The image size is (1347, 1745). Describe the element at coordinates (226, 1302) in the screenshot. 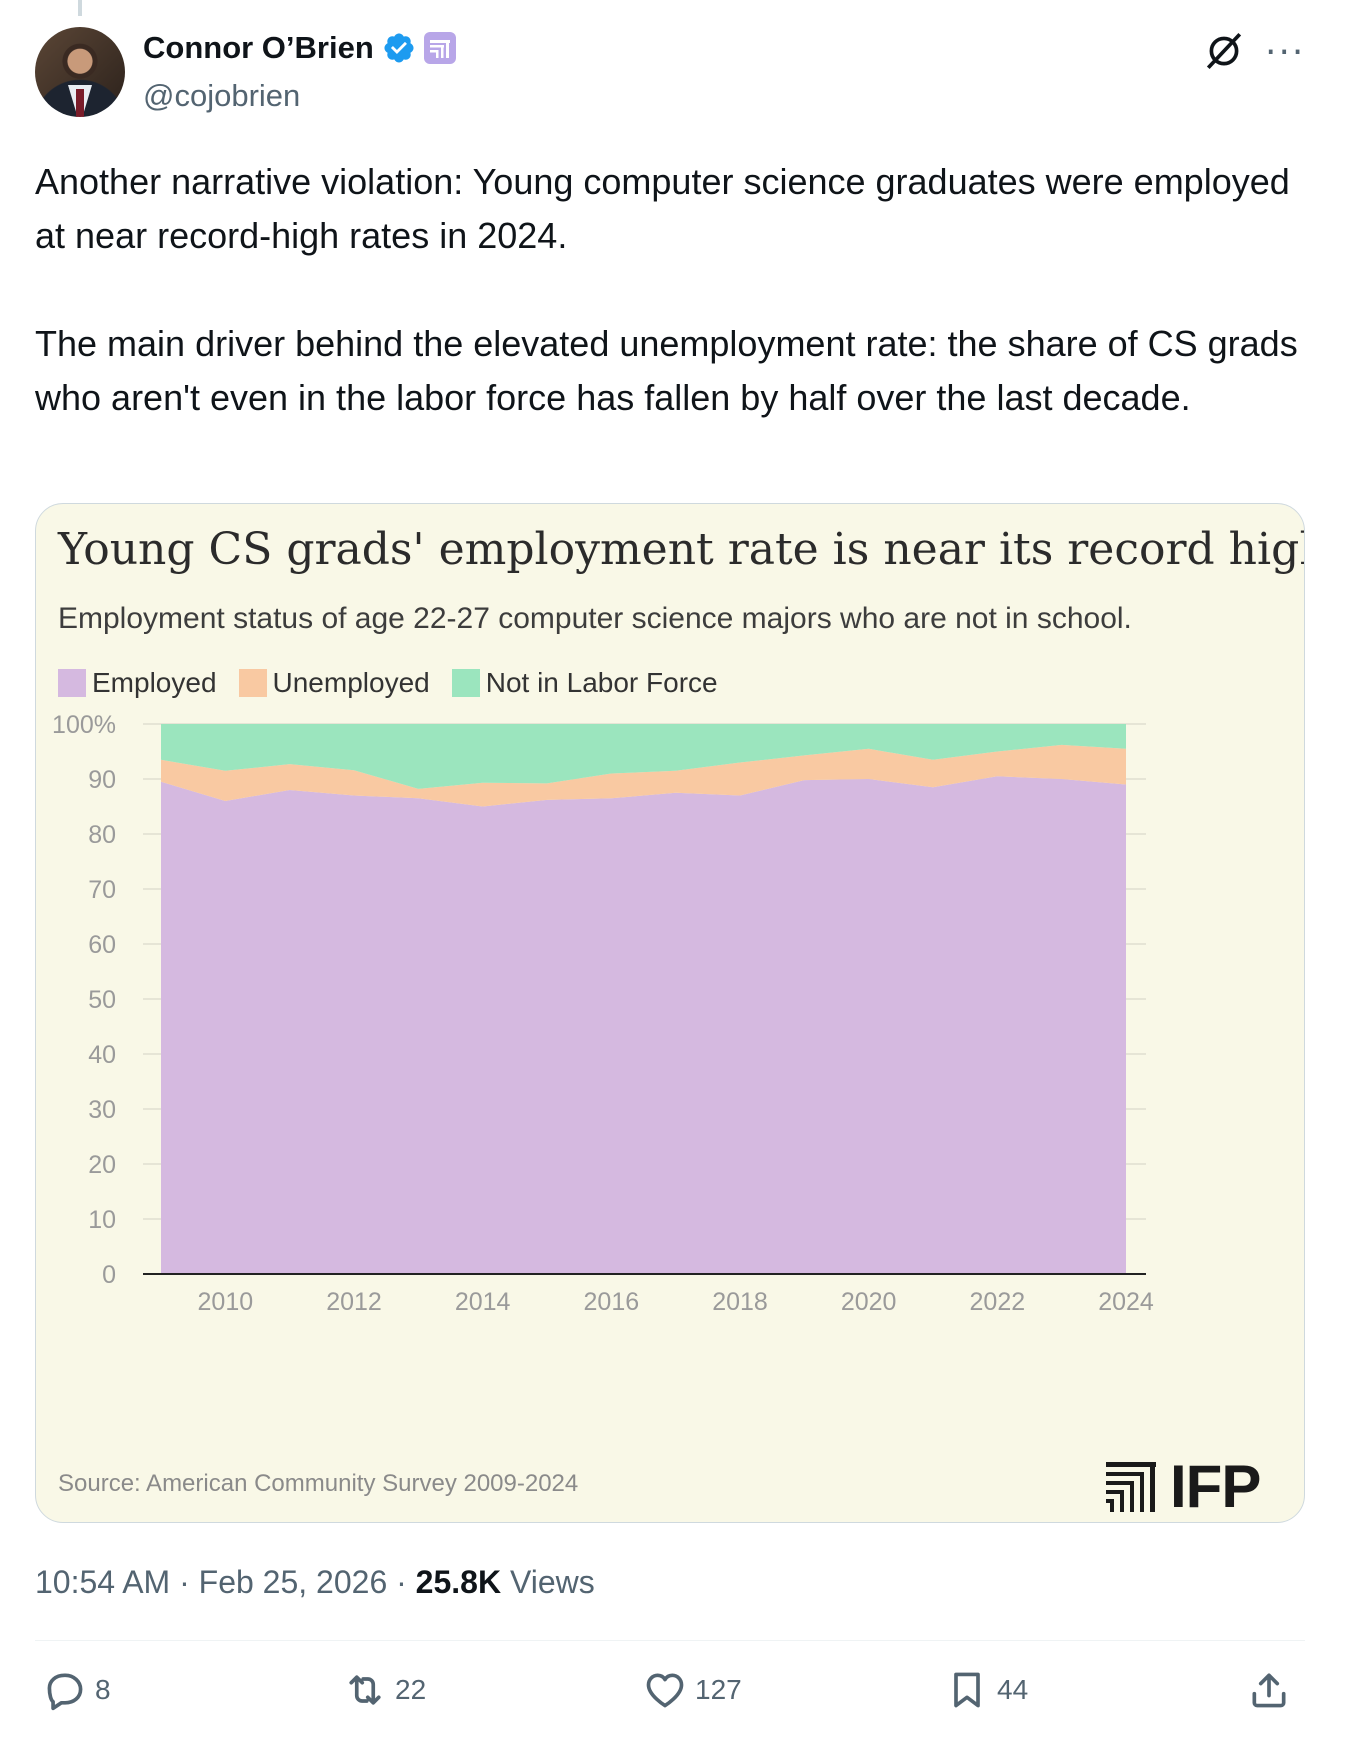

I see `x-tick-label: 2010` at that location.